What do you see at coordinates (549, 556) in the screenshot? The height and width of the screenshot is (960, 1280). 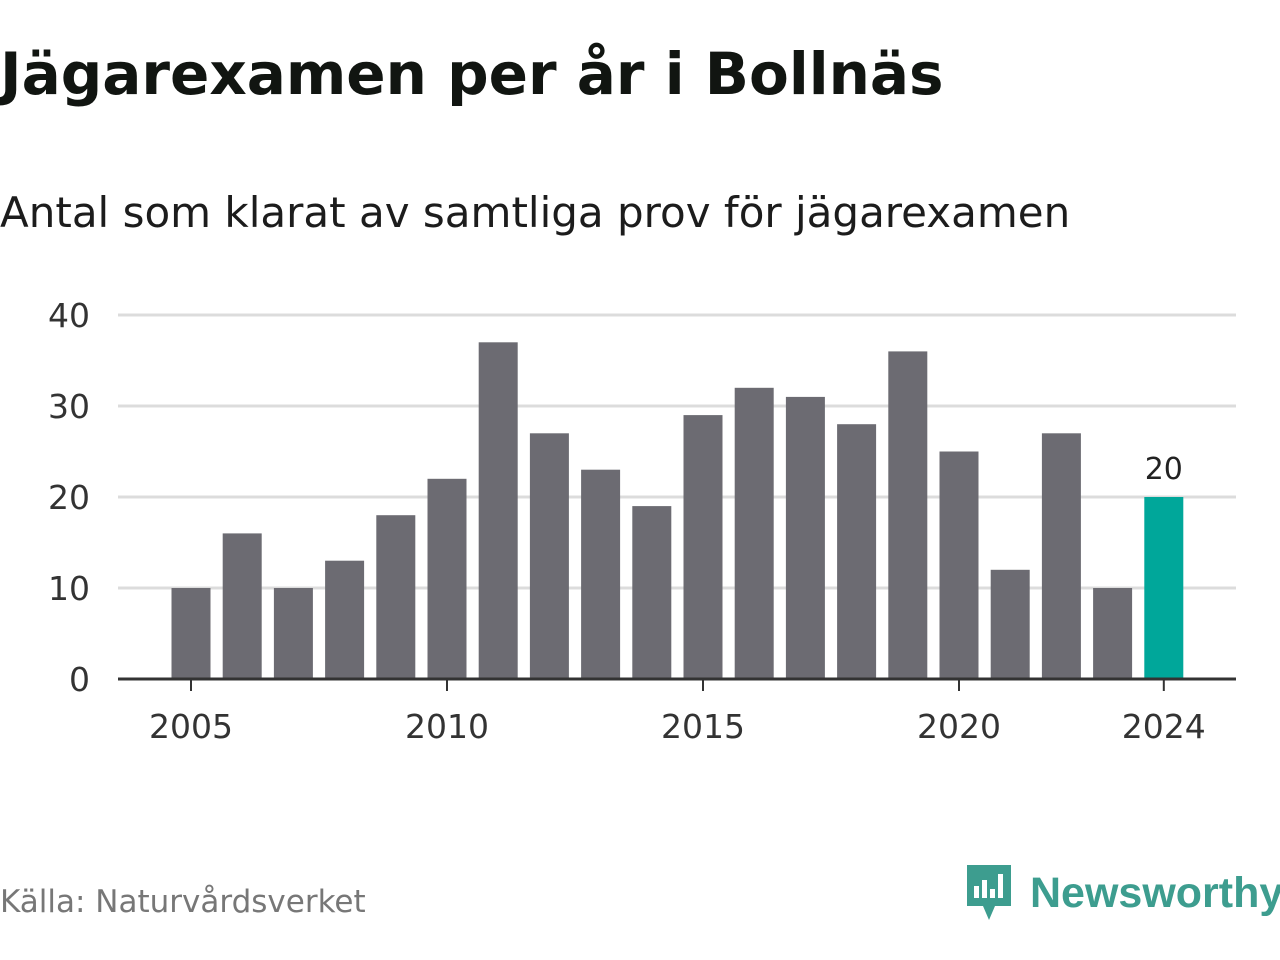 I see `bar-2012` at bounding box center [549, 556].